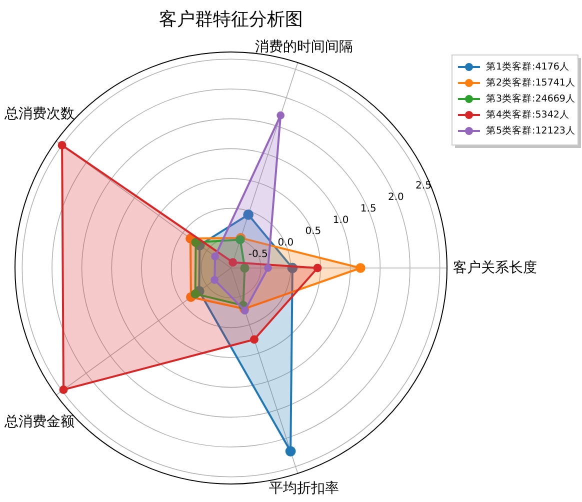  I want to click on y-tick-label: 1.5, so click(368, 208).